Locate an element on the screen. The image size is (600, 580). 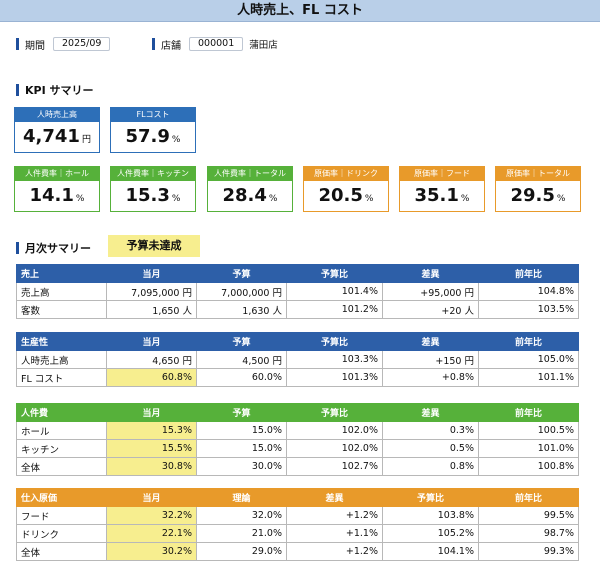
kpi-card-labor-kitchen: 人件費率｜キッチン 15.3% is located at coordinates (153, 189).